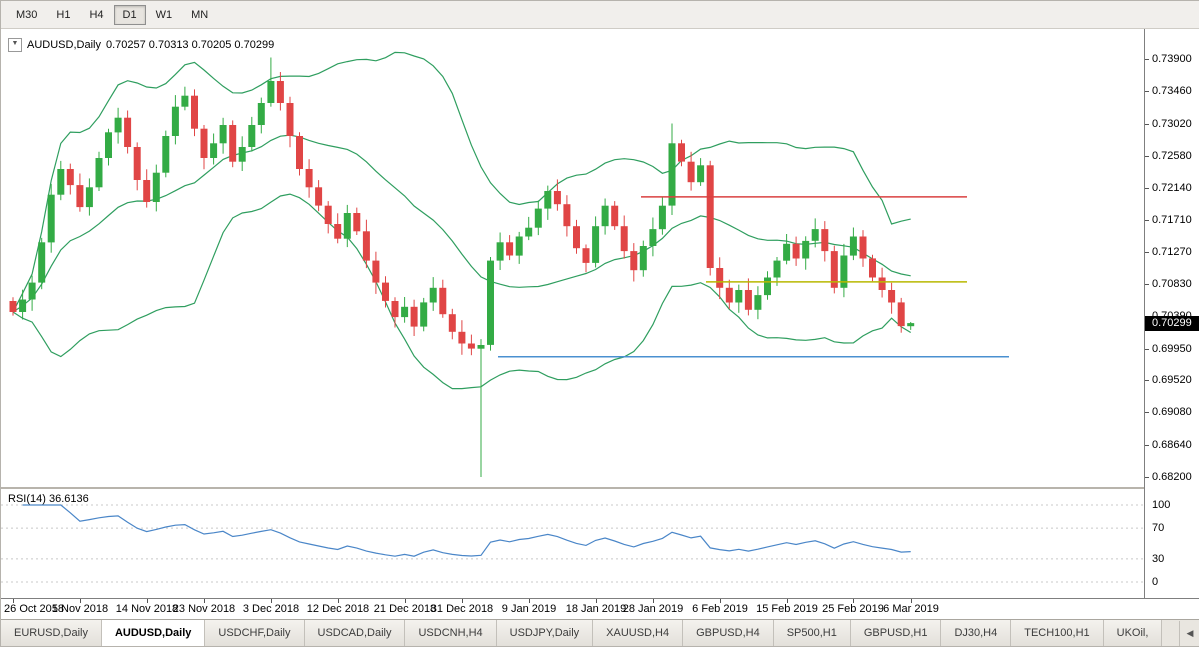  I want to click on price-axis-label: 0.69950, so click(1172, 349).